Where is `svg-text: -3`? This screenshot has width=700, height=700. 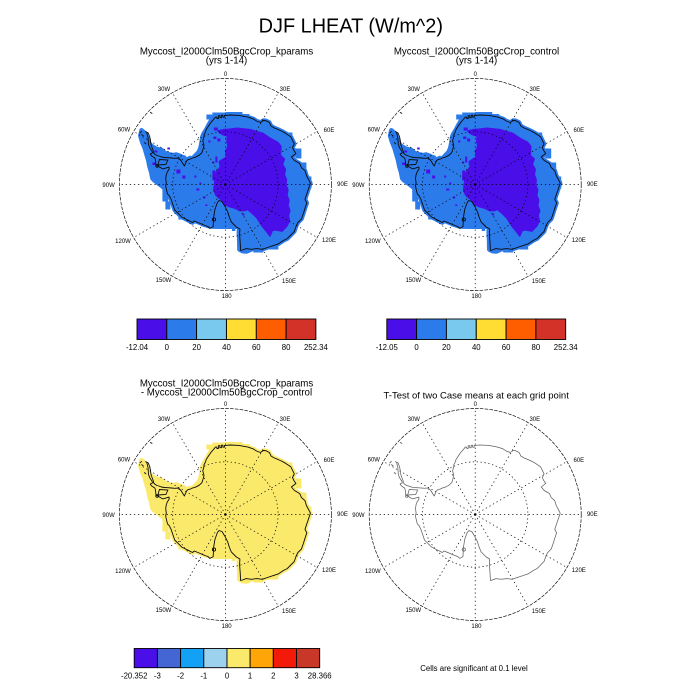
svg-text: -3 is located at coordinates (157, 675).